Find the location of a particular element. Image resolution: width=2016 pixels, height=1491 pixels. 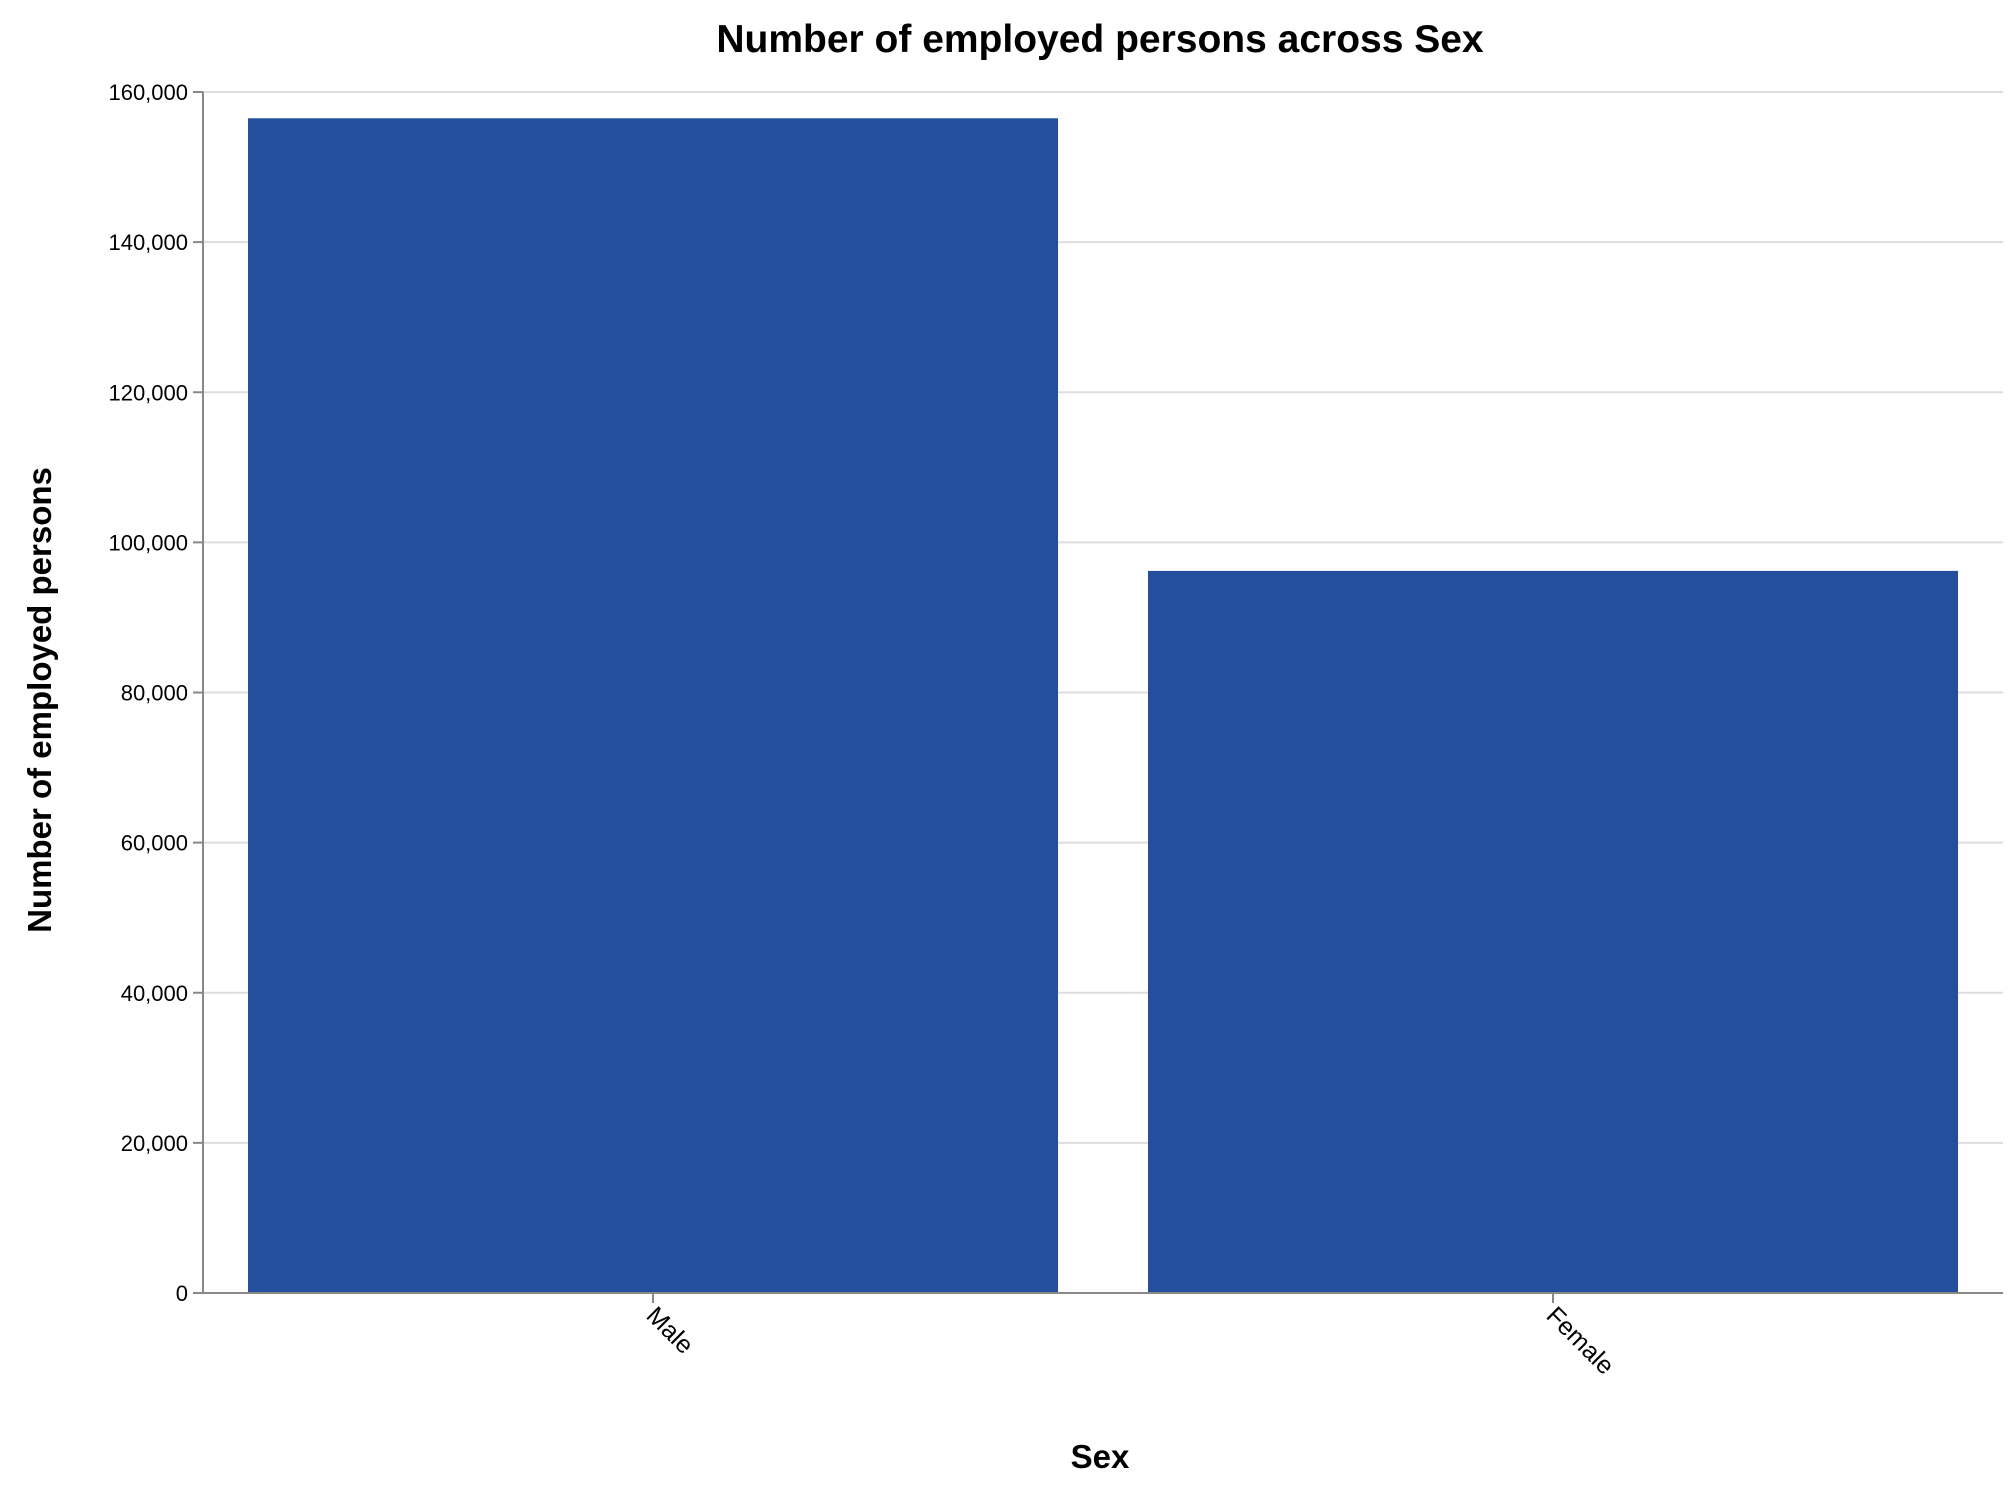

y-tick-label: 80,000 is located at coordinates (154, 693).